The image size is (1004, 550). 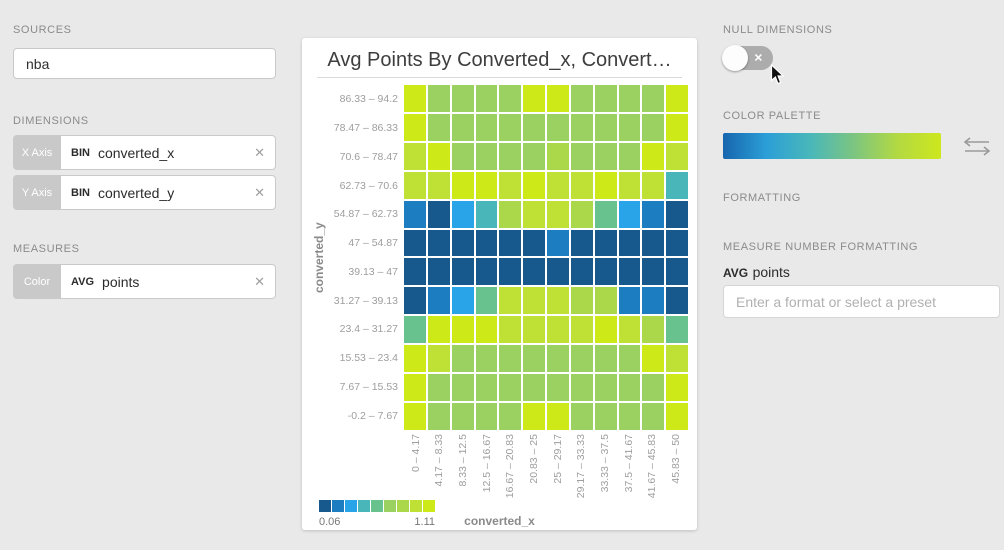 What do you see at coordinates (168, 281) in the screenshot?
I see `measure-field-color: AVG points ✕` at bounding box center [168, 281].